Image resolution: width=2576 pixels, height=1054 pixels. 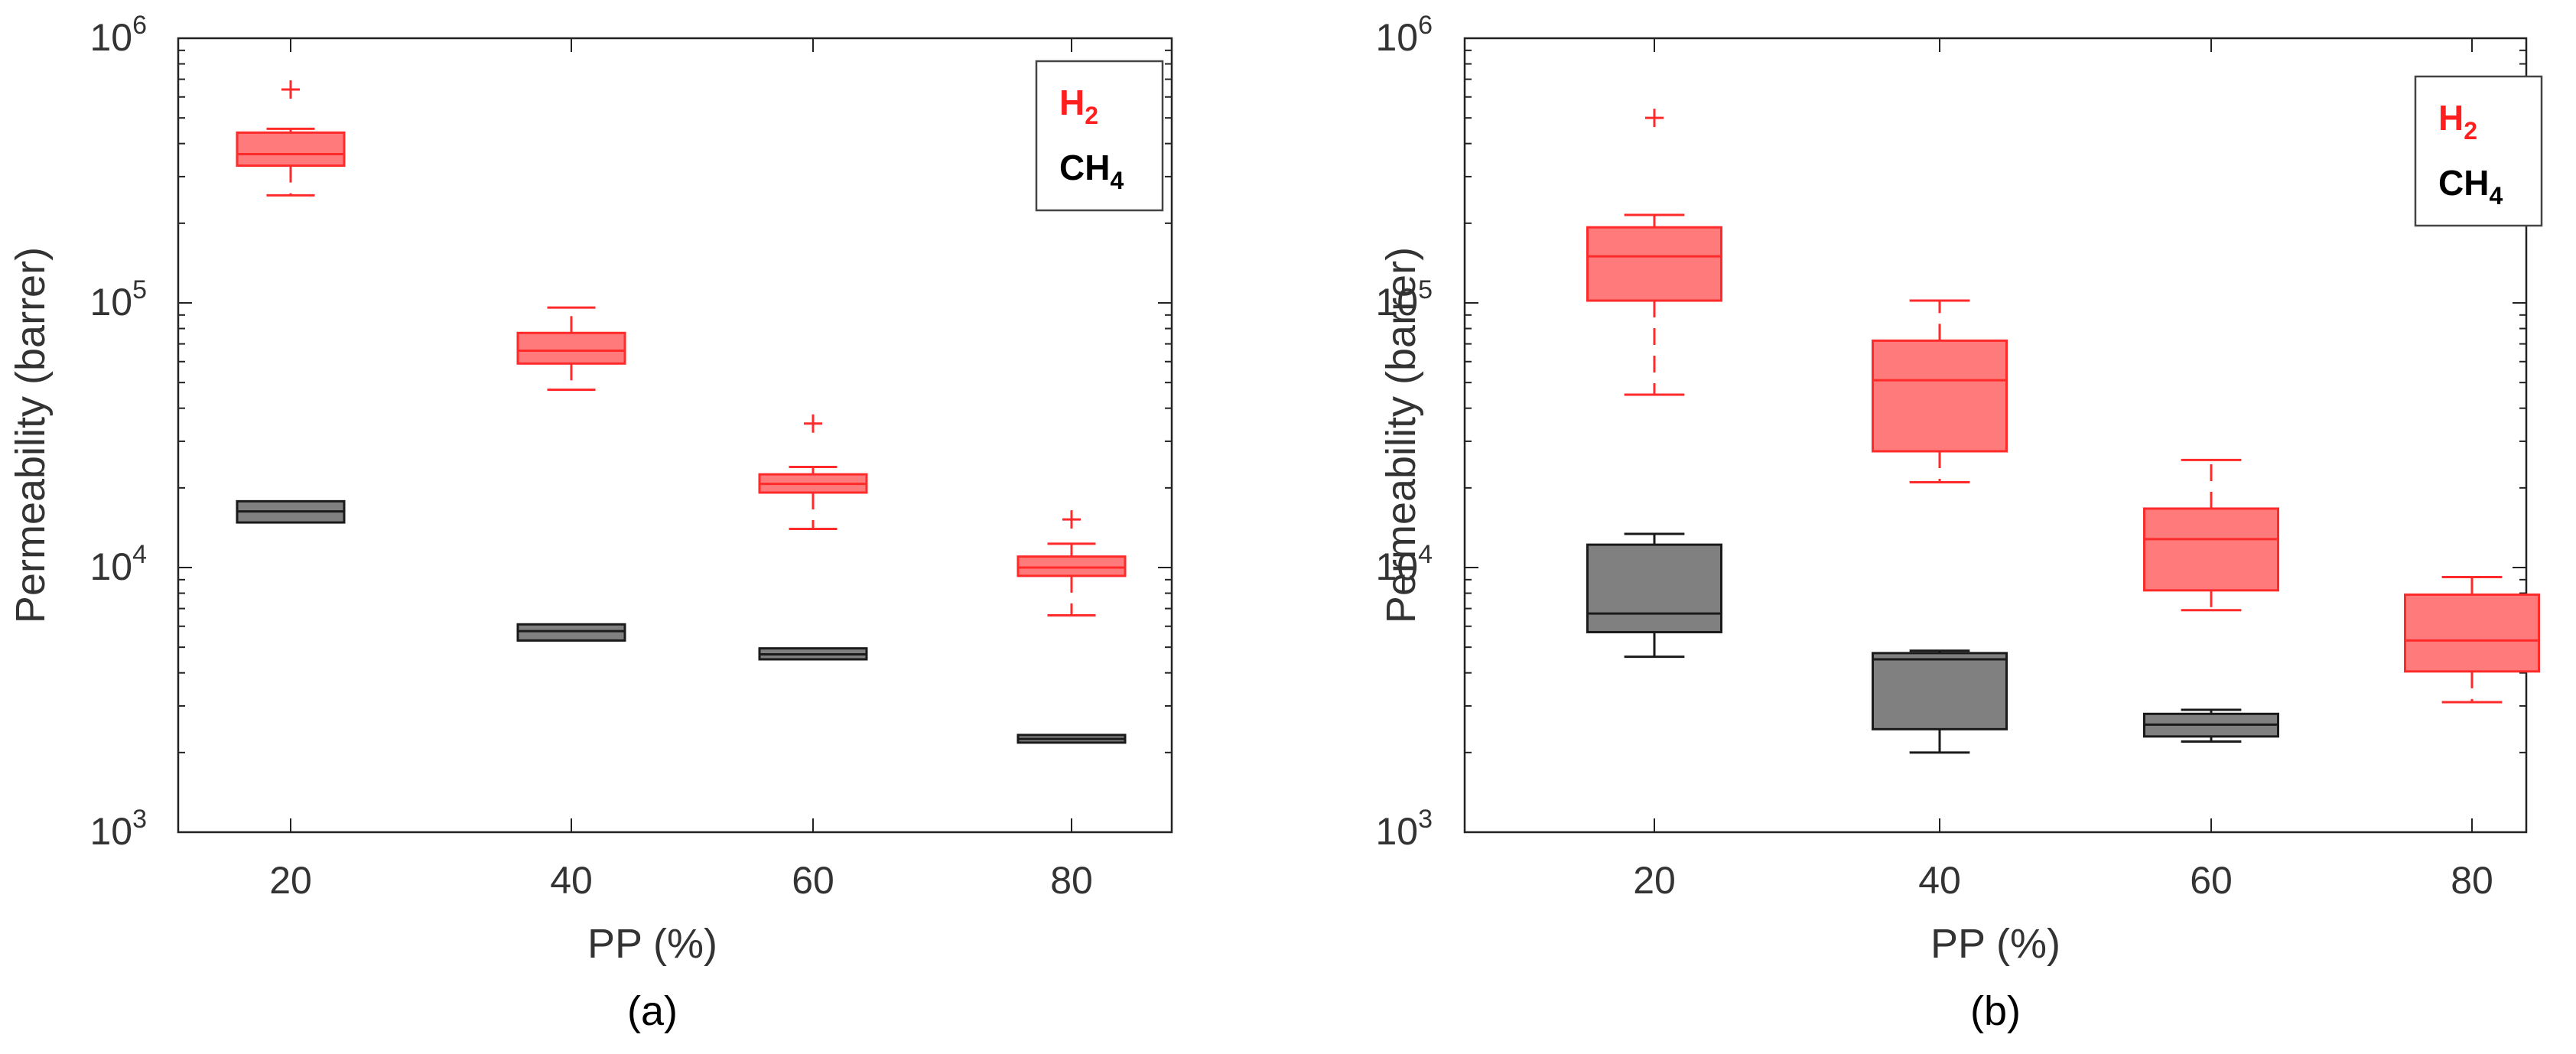 What do you see at coordinates (118, 564) in the screenshot?
I see `chart-0-ytick-label: 10⁴` at bounding box center [118, 564].